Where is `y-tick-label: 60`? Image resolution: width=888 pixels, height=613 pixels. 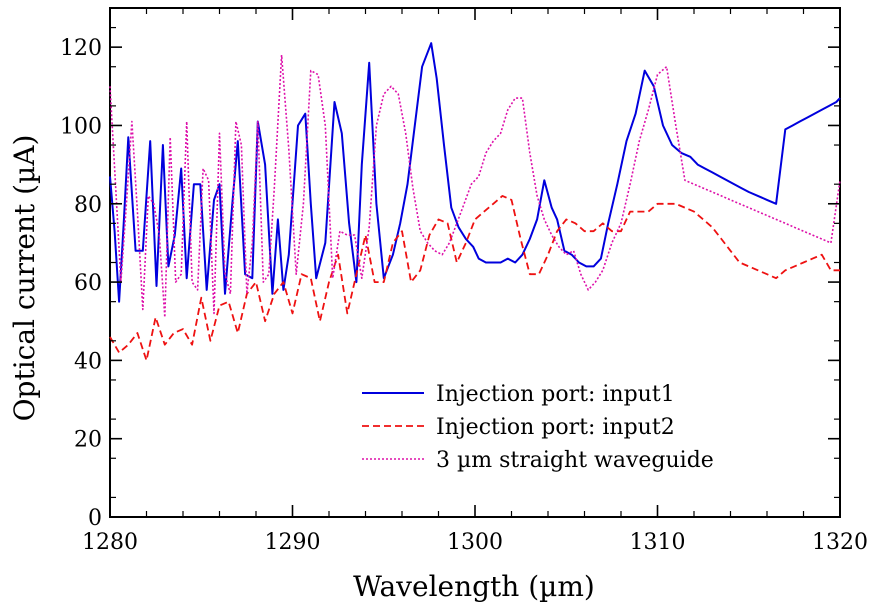
y-tick-label: 60 is located at coordinates (88, 283).